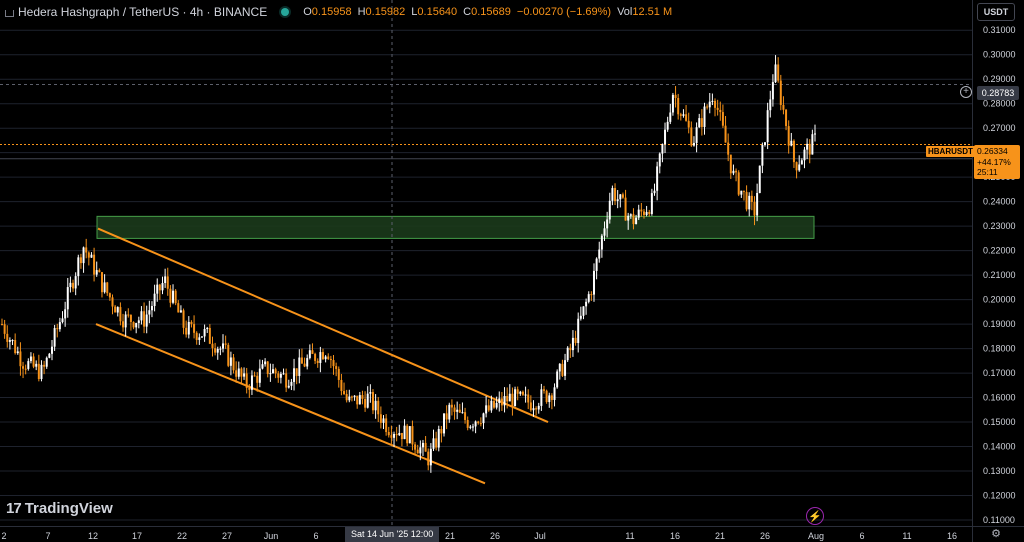  I want to click on price-tick-label: 0.21000, so click(999, 275).